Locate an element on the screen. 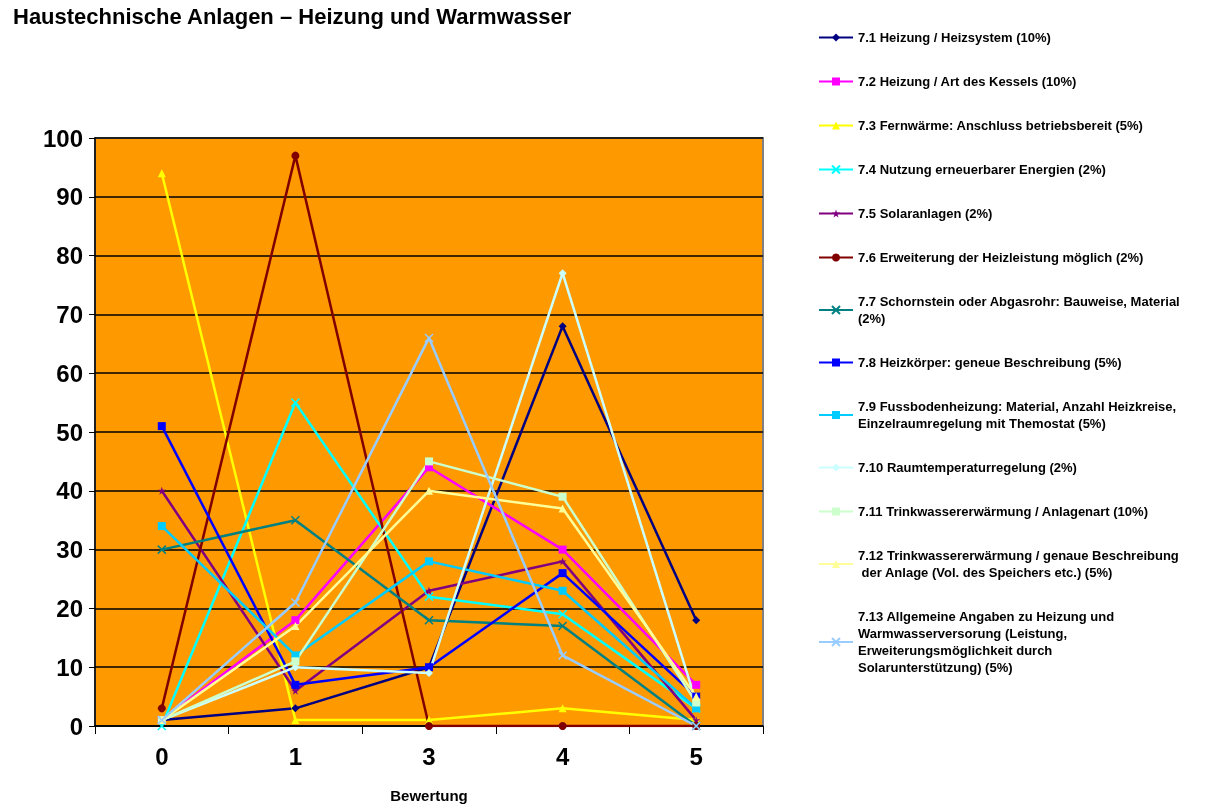 The image size is (1207, 810). y-tick-label: 10 is located at coordinates (69, 667).